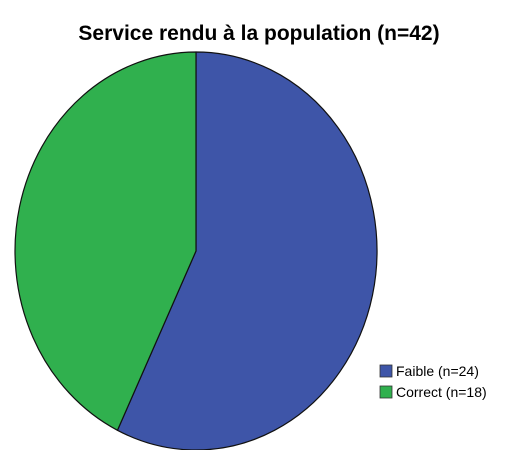 The width and height of the screenshot is (511, 450). Describe the element at coordinates (437, 371) in the screenshot. I see `legend-label-0: Faible (n=24)` at that location.